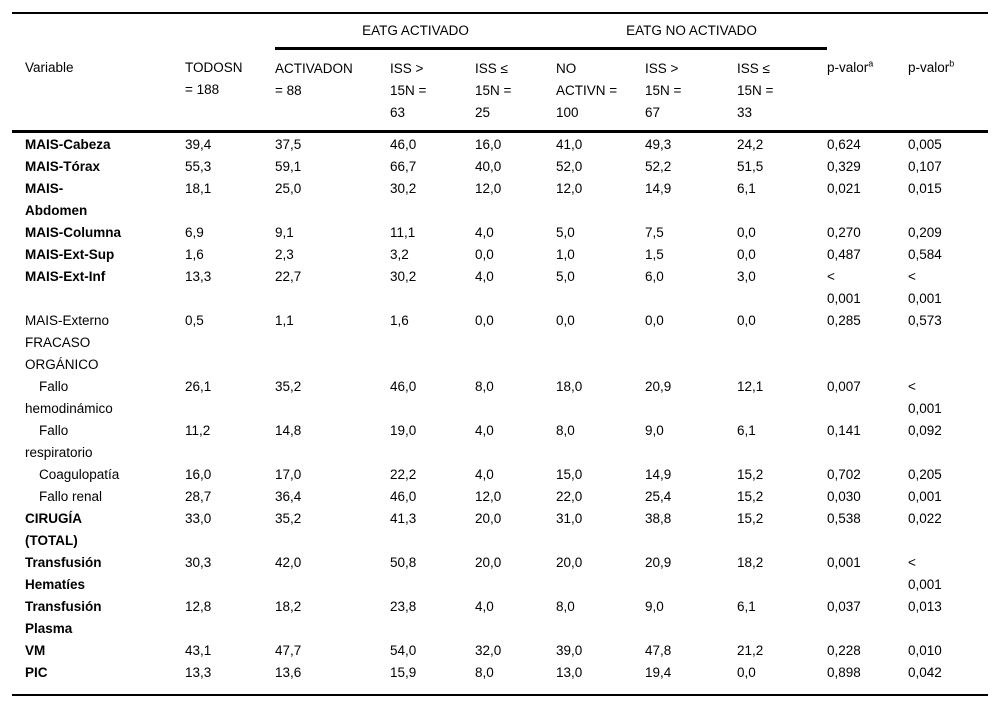  Describe the element at coordinates (569, 496) in the screenshot. I see `cell-value: 22,0` at that location.